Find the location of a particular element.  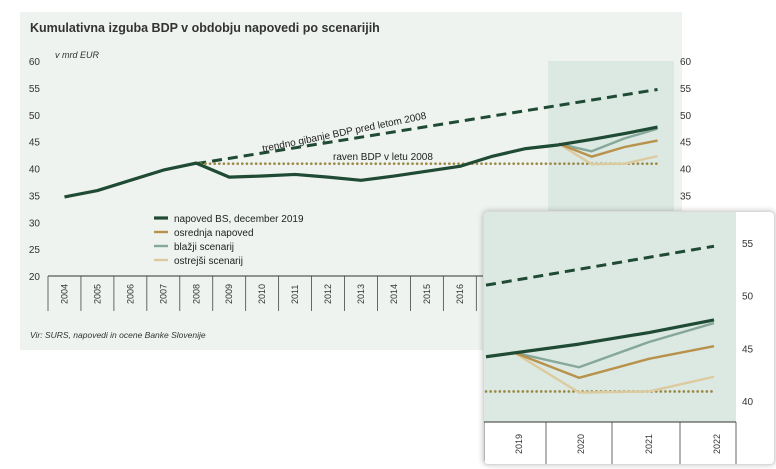

series-line-ostrejsi is located at coordinates (608, 154).